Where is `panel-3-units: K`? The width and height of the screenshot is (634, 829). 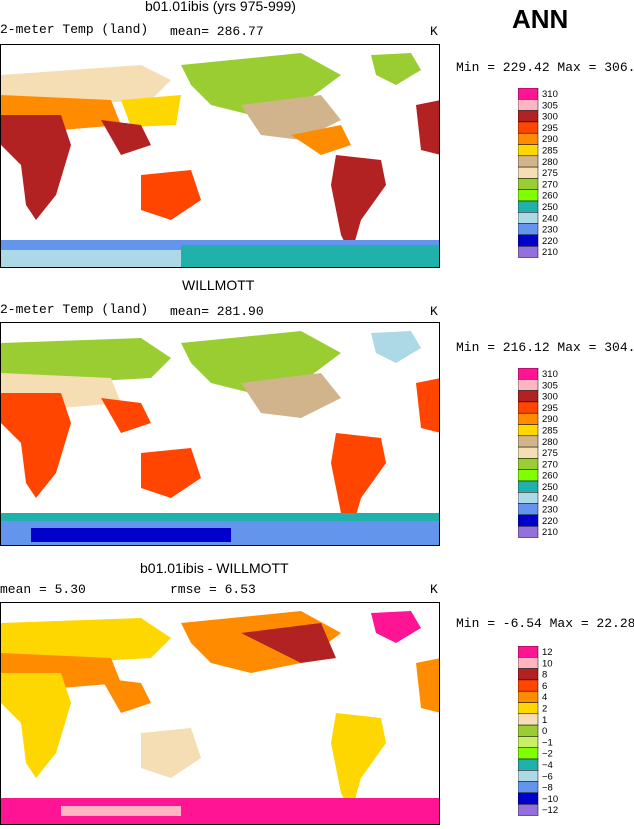 panel-3-units: K is located at coordinates (434, 589).